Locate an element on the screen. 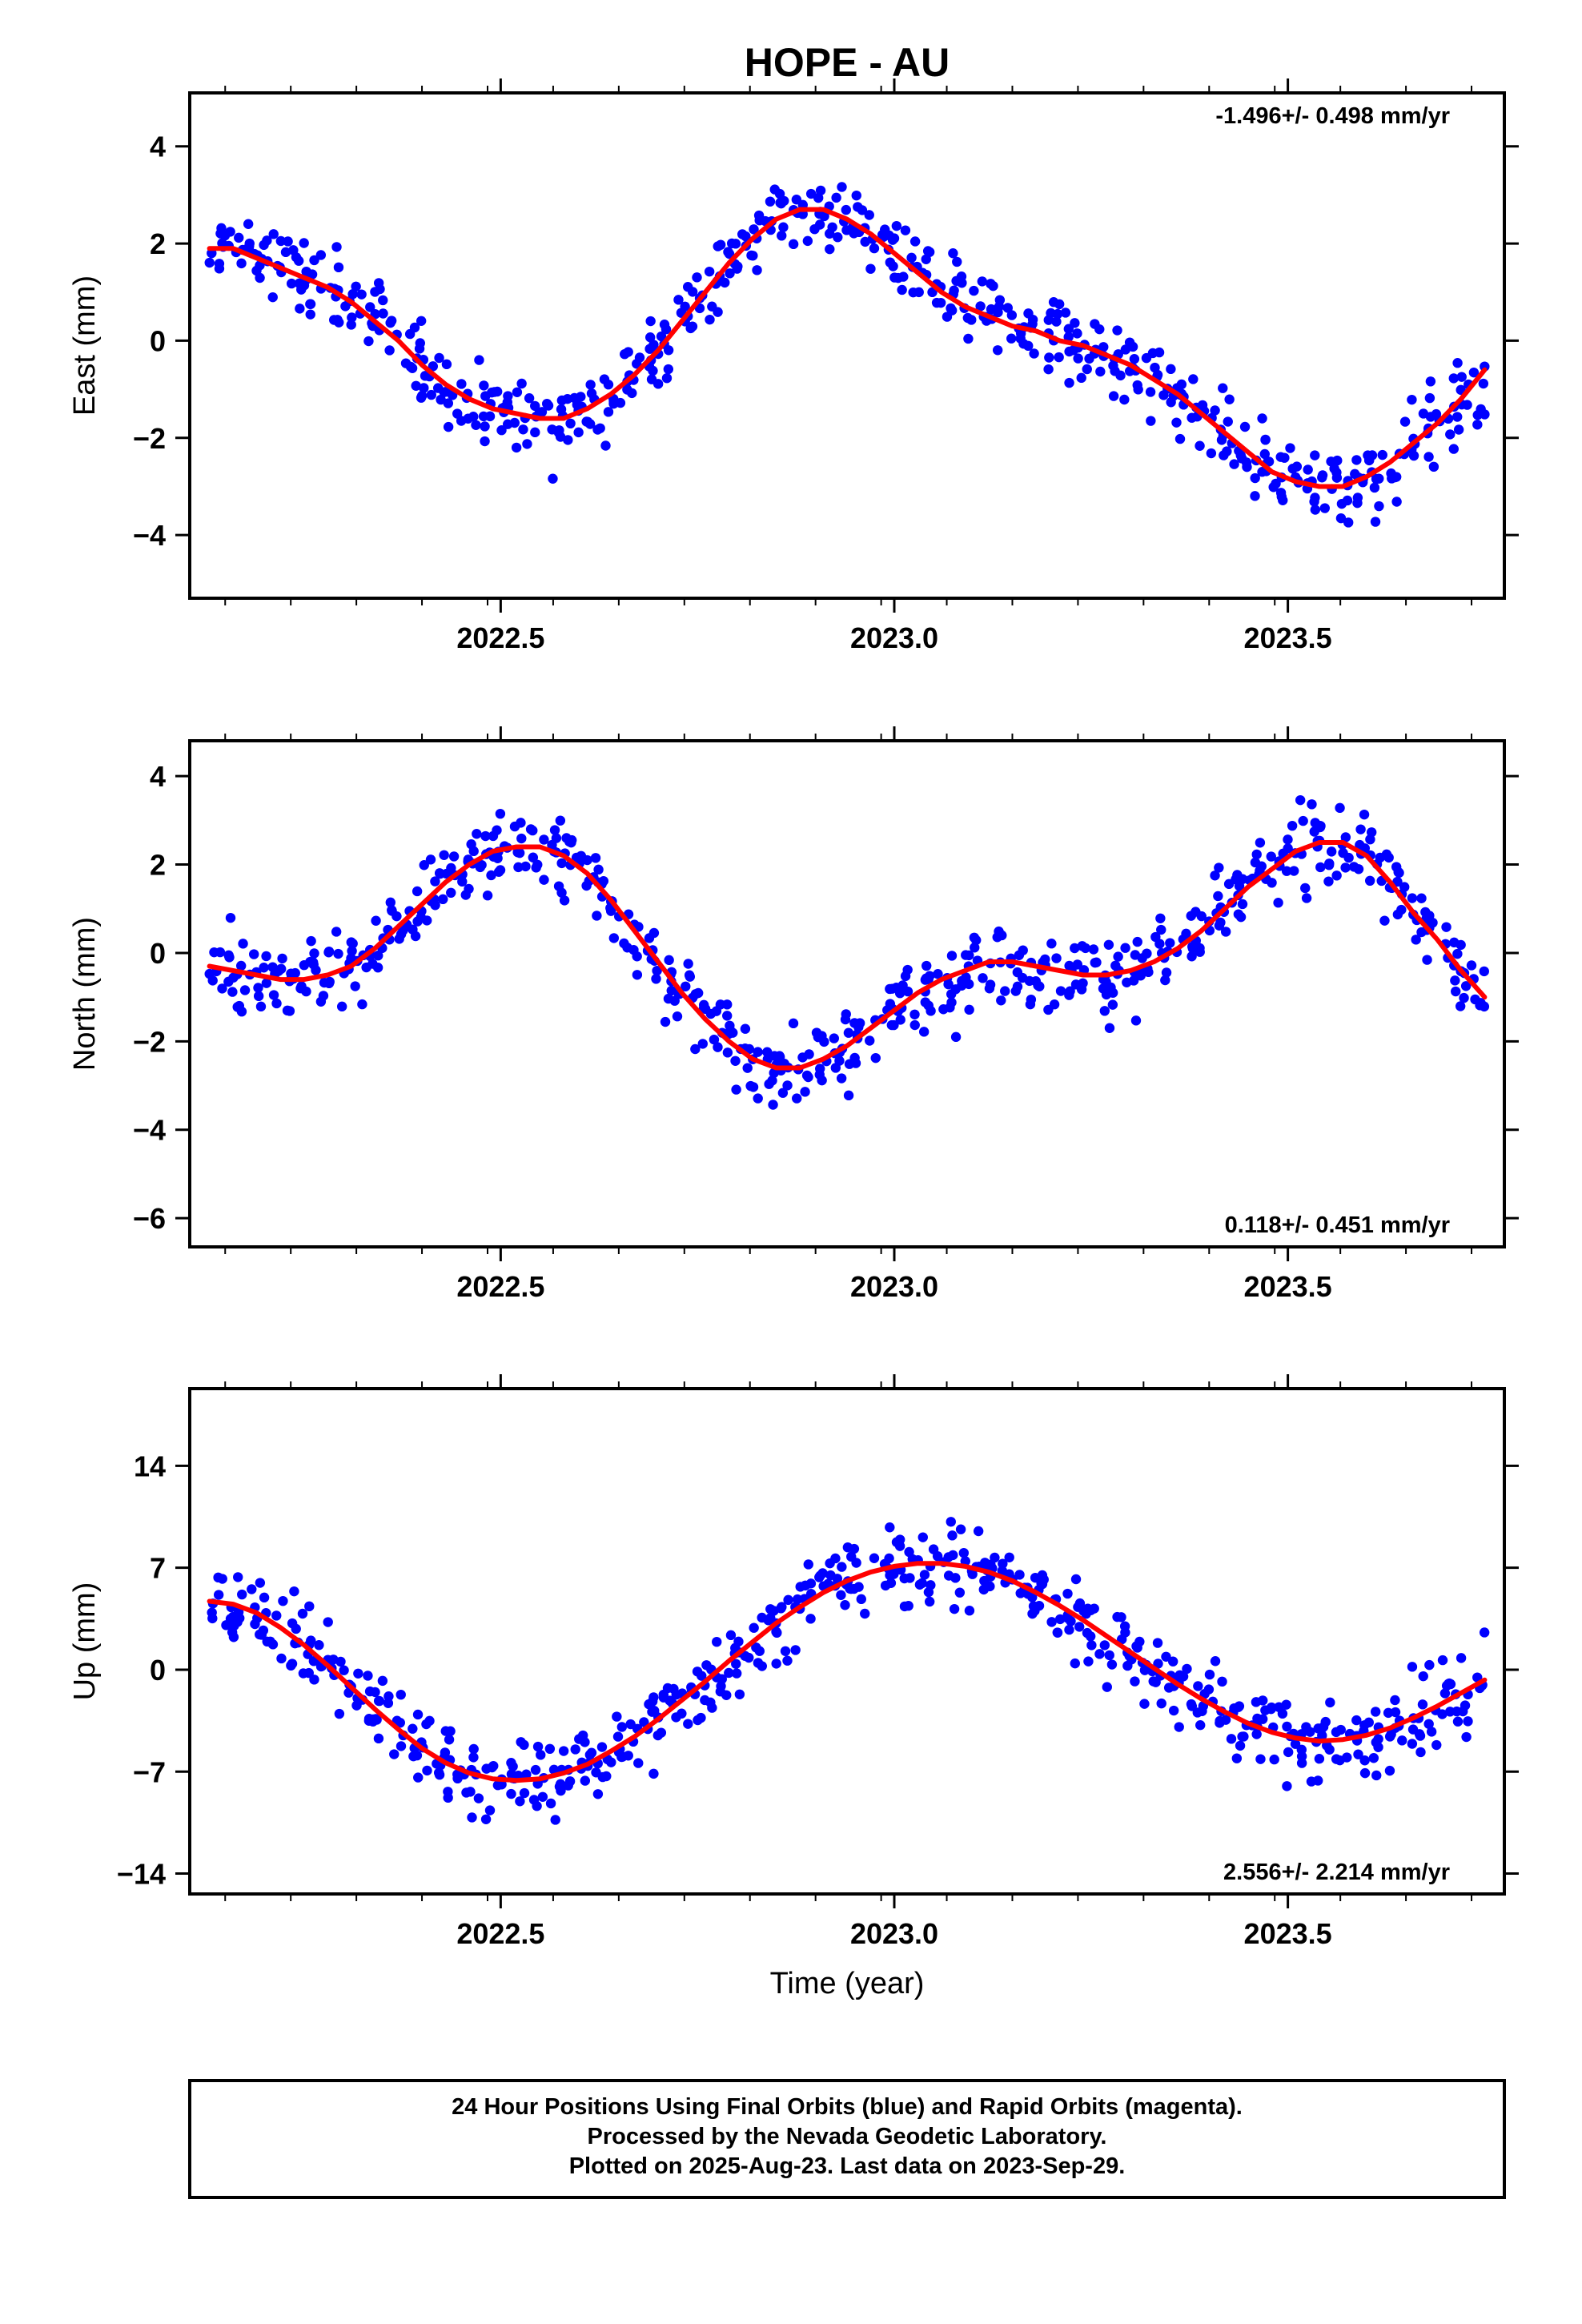 The image size is (1582, 2324). x-tick-label: 2023.5 is located at coordinates (1288, 637).